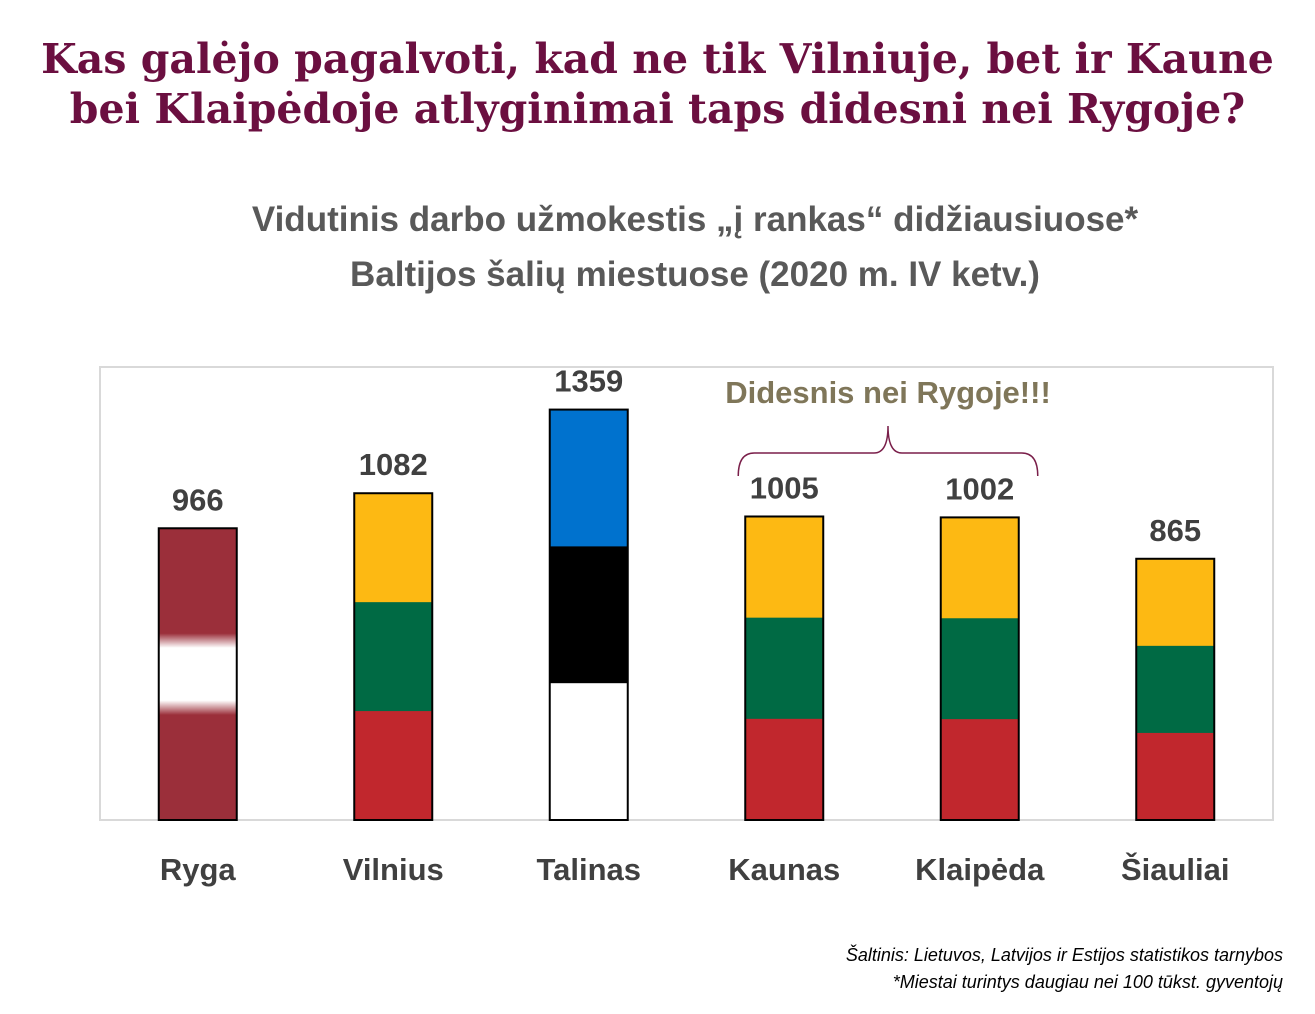 The image size is (1315, 1014). I want to click on bar-vilnius, so click(393, 656).